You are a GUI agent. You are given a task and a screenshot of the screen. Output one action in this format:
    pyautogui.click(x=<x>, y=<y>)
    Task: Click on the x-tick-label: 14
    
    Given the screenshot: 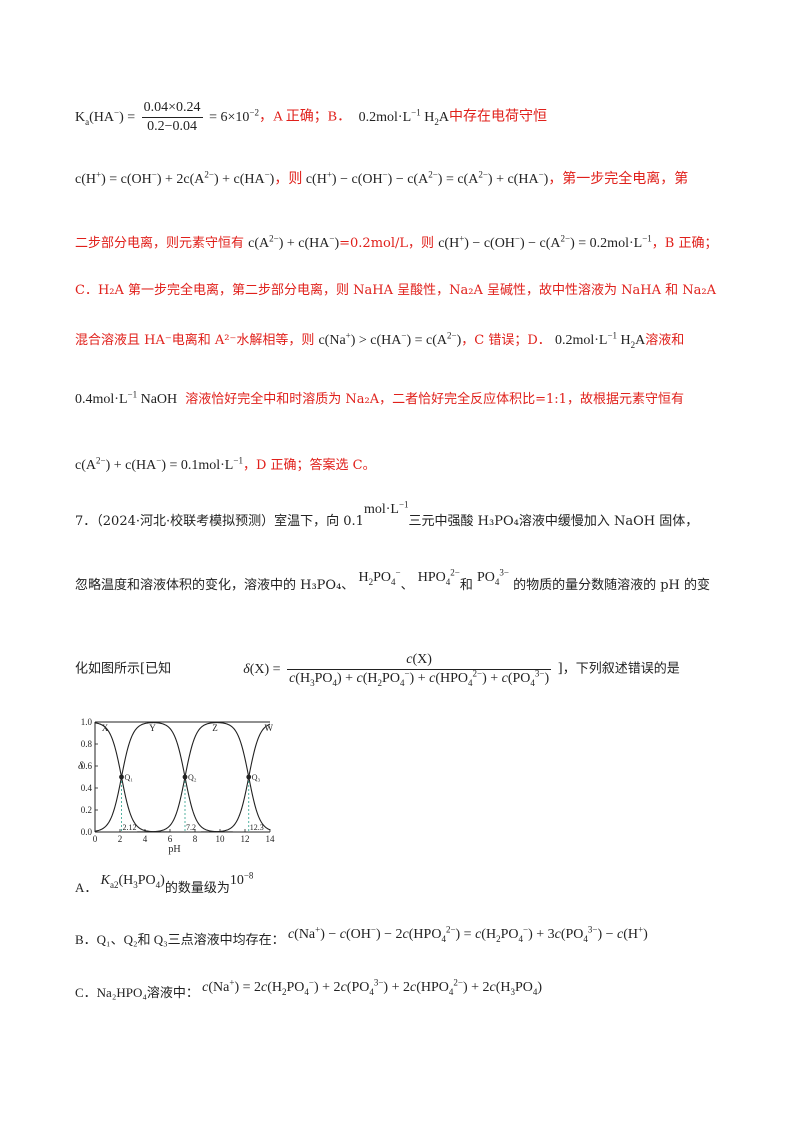 What is the action you would take?
    pyautogui.click(x=271, y=839)
    